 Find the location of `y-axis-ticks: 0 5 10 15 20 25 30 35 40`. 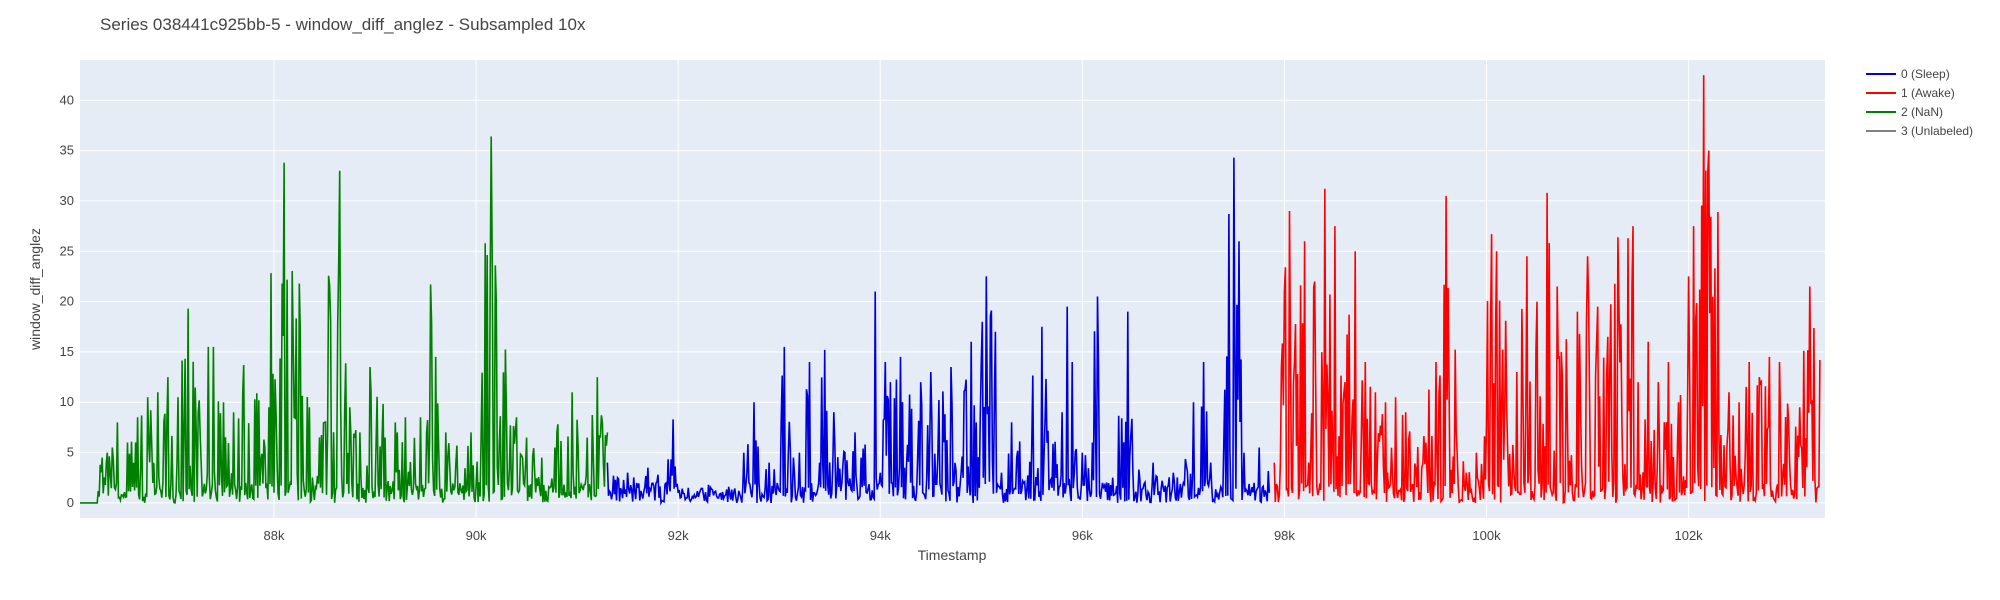

y-axis-ticks: 0 5 10 15 20 25 30 35 40 is located at coordinates (67, 301).